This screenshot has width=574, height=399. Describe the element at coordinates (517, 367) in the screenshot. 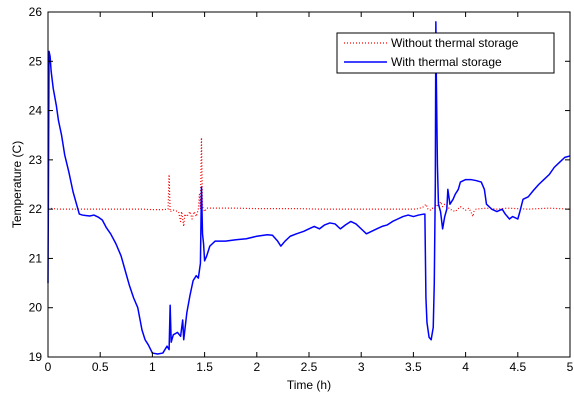

I see `x-tick-label: 4.5` at that location.